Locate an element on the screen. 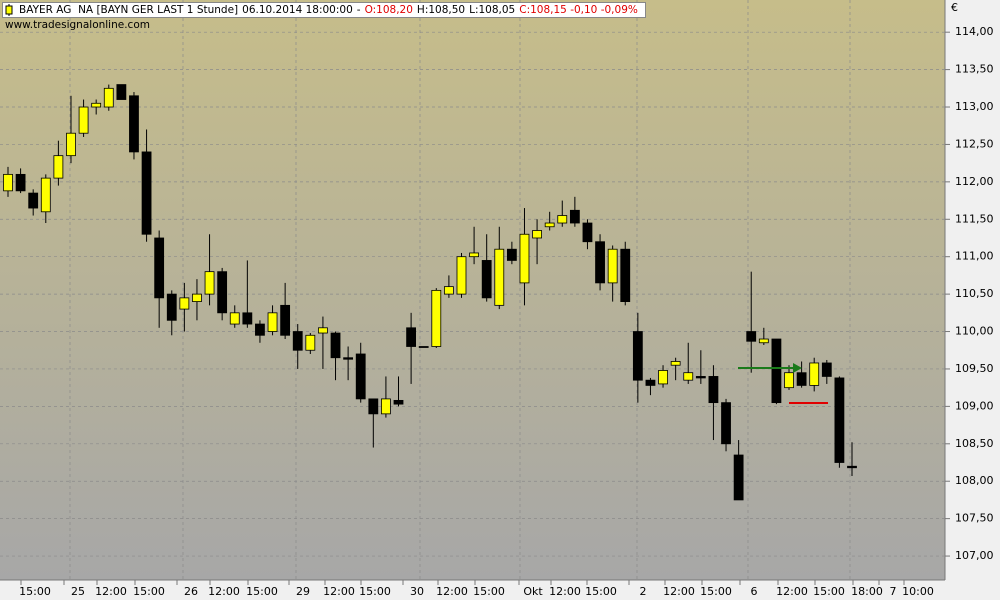 The height and width of the screenshot is (600, 1000). y-tick-label: 107,50 is located at coordinates (974, 518).